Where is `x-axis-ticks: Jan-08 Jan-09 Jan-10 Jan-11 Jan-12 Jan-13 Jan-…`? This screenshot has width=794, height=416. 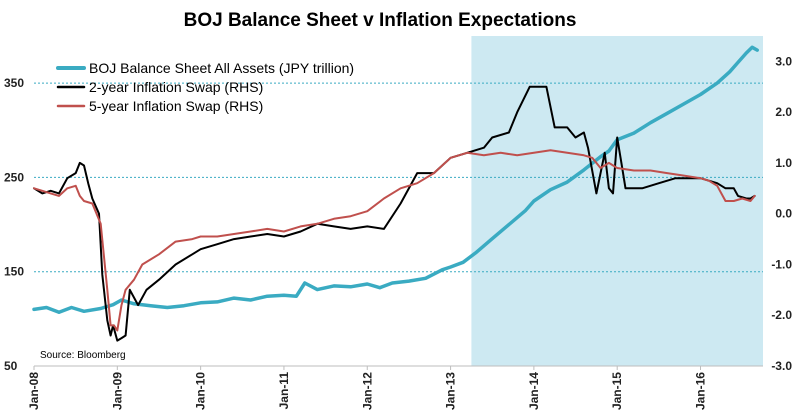 x-axis-ticks: Jan-08 Jan-09 Jan-10 Jan-11 Jan-12 Jan-13 Jan-… is located at coordinates (367, 388).